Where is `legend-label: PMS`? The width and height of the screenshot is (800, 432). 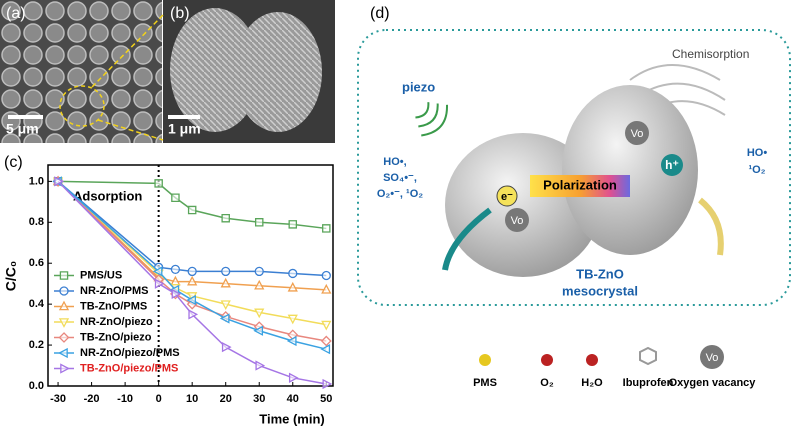
legend-label: PMS is located at coordinates (485, 383).